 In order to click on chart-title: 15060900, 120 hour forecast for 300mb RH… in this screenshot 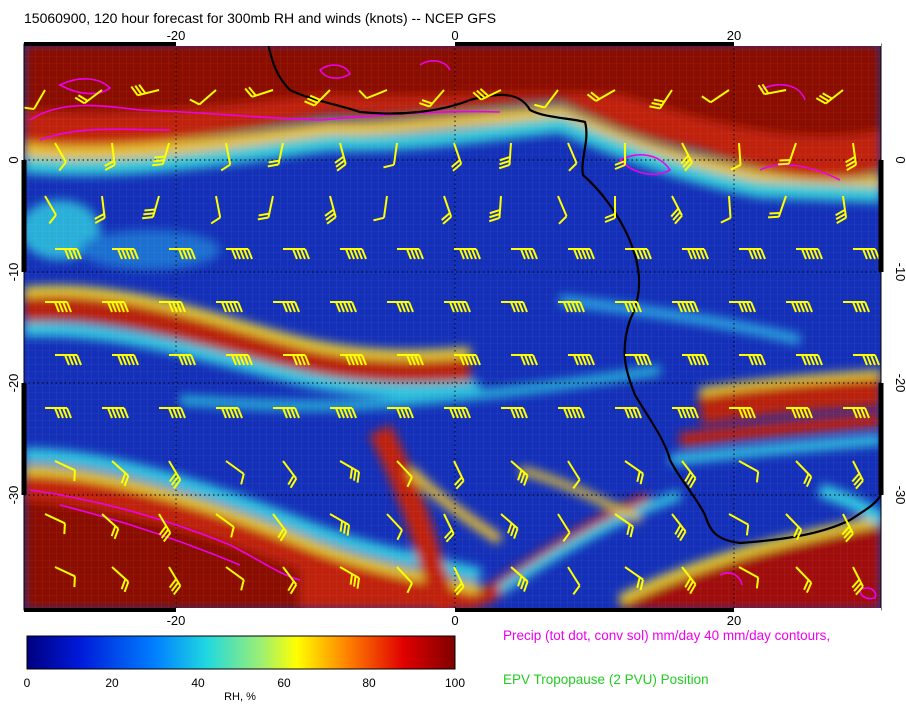, I will do `click(260, 18)`.